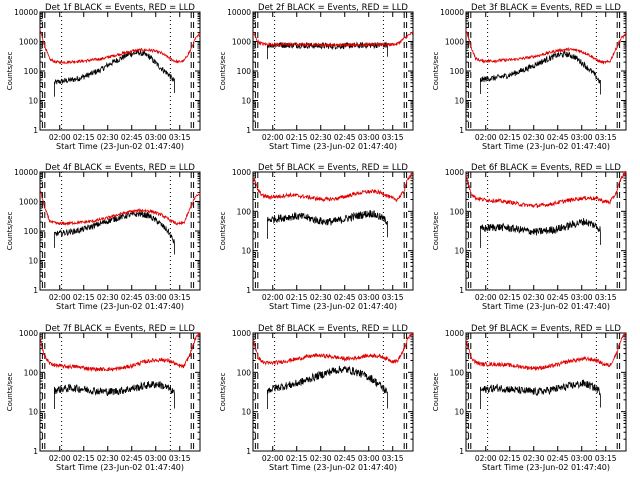 This screenshot has height=480, width=640. I want to click on chart-title: Det 8f BLACK = Events, RED = LLD, so click(333, 329).